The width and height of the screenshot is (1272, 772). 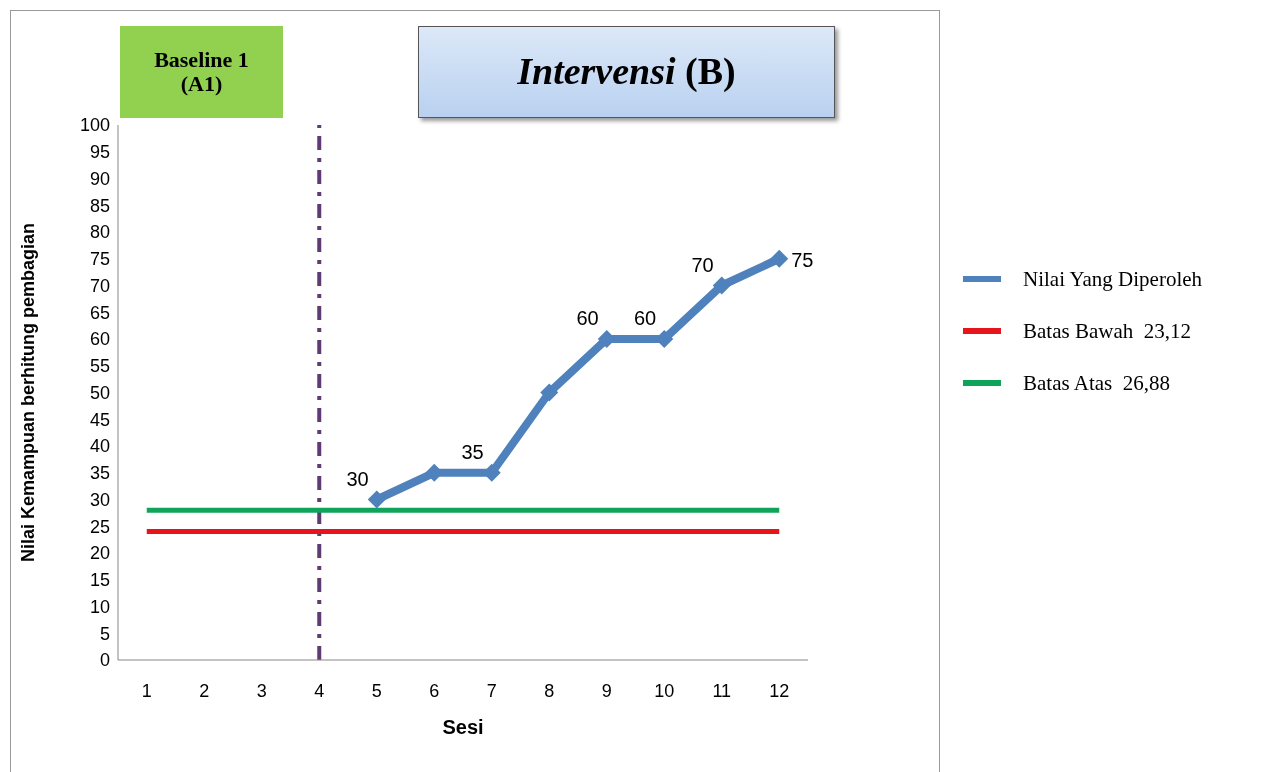 I want to click on text: Baseline 1 (A1), so click(x=201, y=72).